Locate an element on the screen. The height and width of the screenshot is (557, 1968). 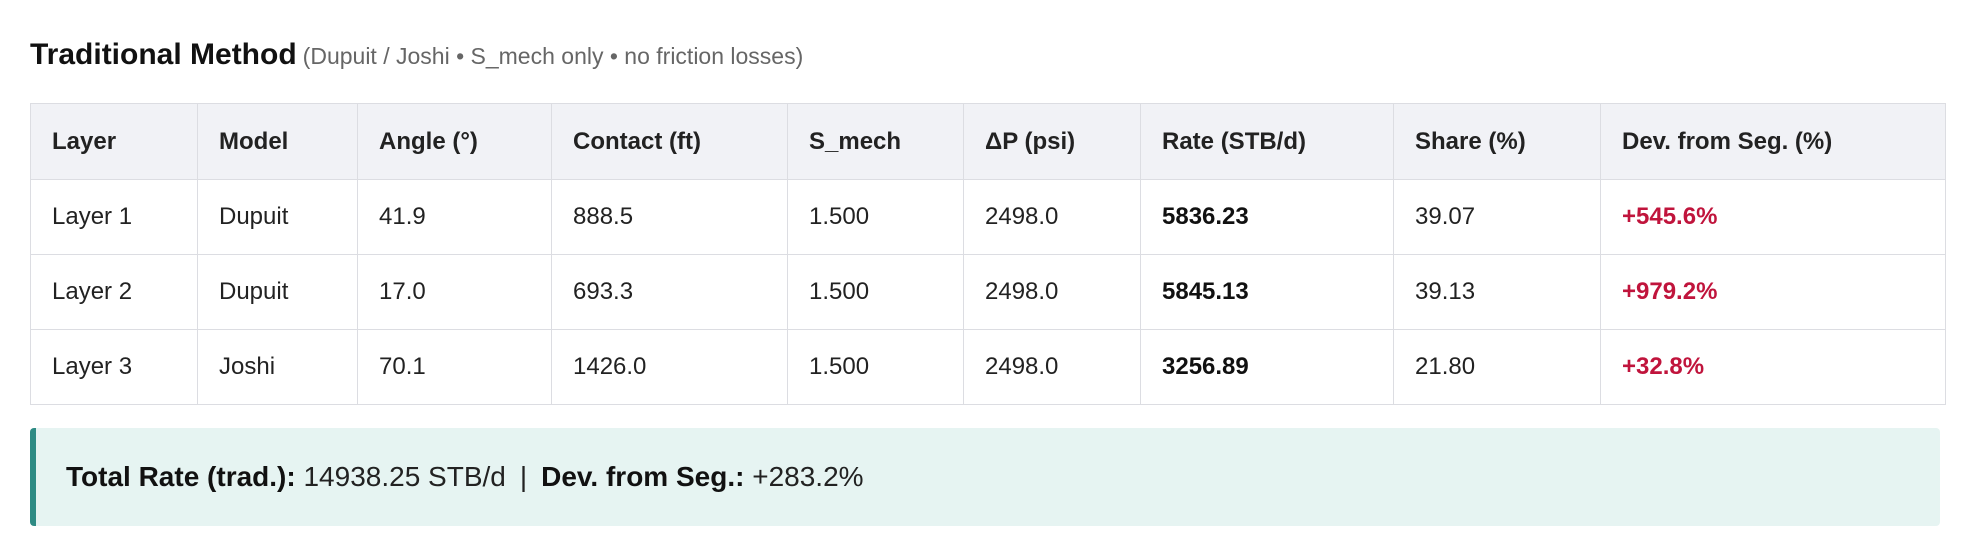
table-cell: 888.5 is located at coordinates (669, 217).